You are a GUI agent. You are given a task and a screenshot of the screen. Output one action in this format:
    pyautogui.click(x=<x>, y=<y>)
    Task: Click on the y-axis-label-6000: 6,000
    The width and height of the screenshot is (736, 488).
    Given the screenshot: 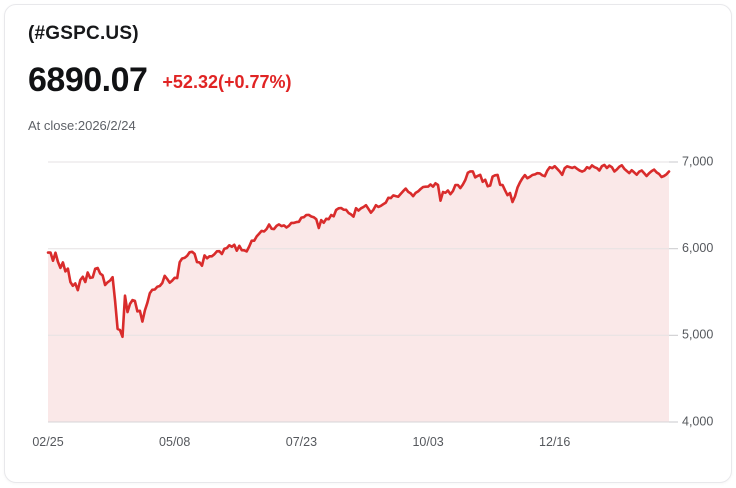 What is the action you would take?
    pyautogui.click(x=697, y=248)
    